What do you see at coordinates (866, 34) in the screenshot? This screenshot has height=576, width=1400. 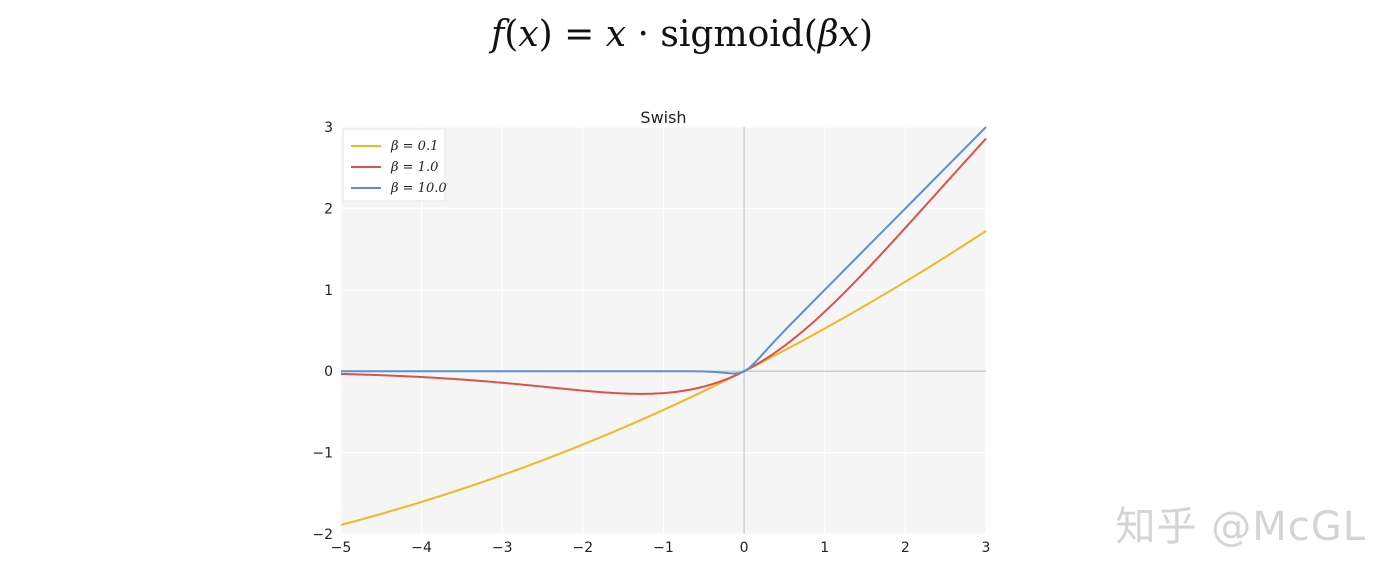 I see `formula-end: )` at bounding box center [866, 34].